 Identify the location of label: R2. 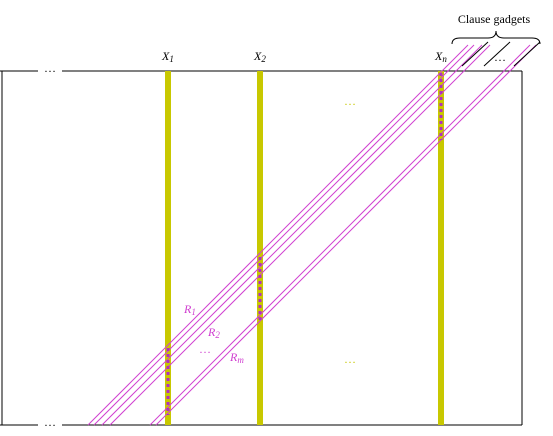
(213, 332).